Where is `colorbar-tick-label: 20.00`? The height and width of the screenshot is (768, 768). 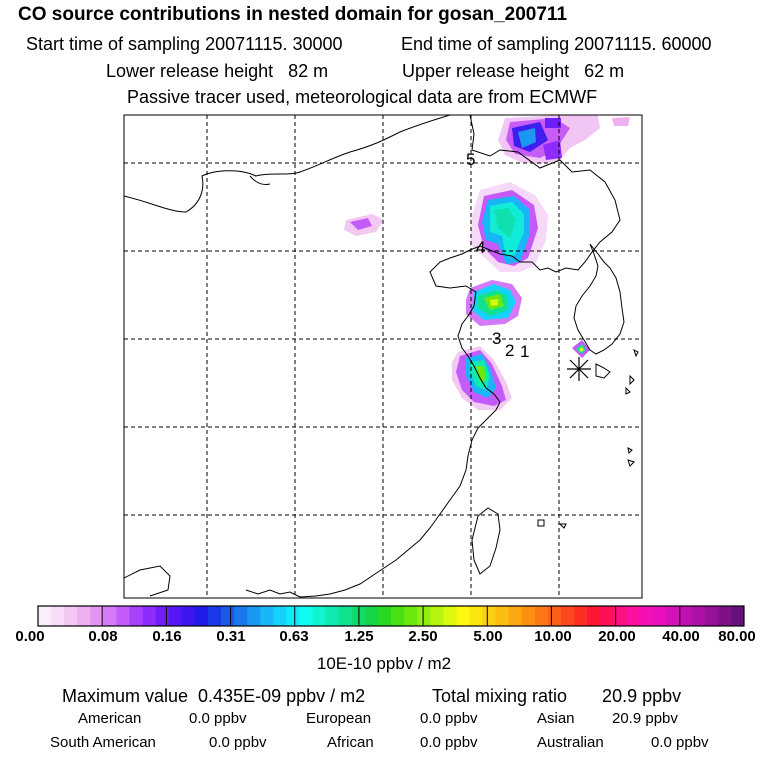
colorbar-tick-label: 20.00 is located at coordinates (617, 636).